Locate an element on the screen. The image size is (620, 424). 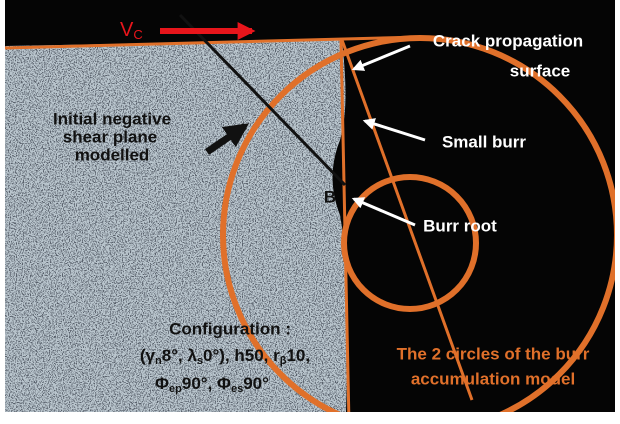
label: The 2 circles of the burr is located at coordinates (493, 353).